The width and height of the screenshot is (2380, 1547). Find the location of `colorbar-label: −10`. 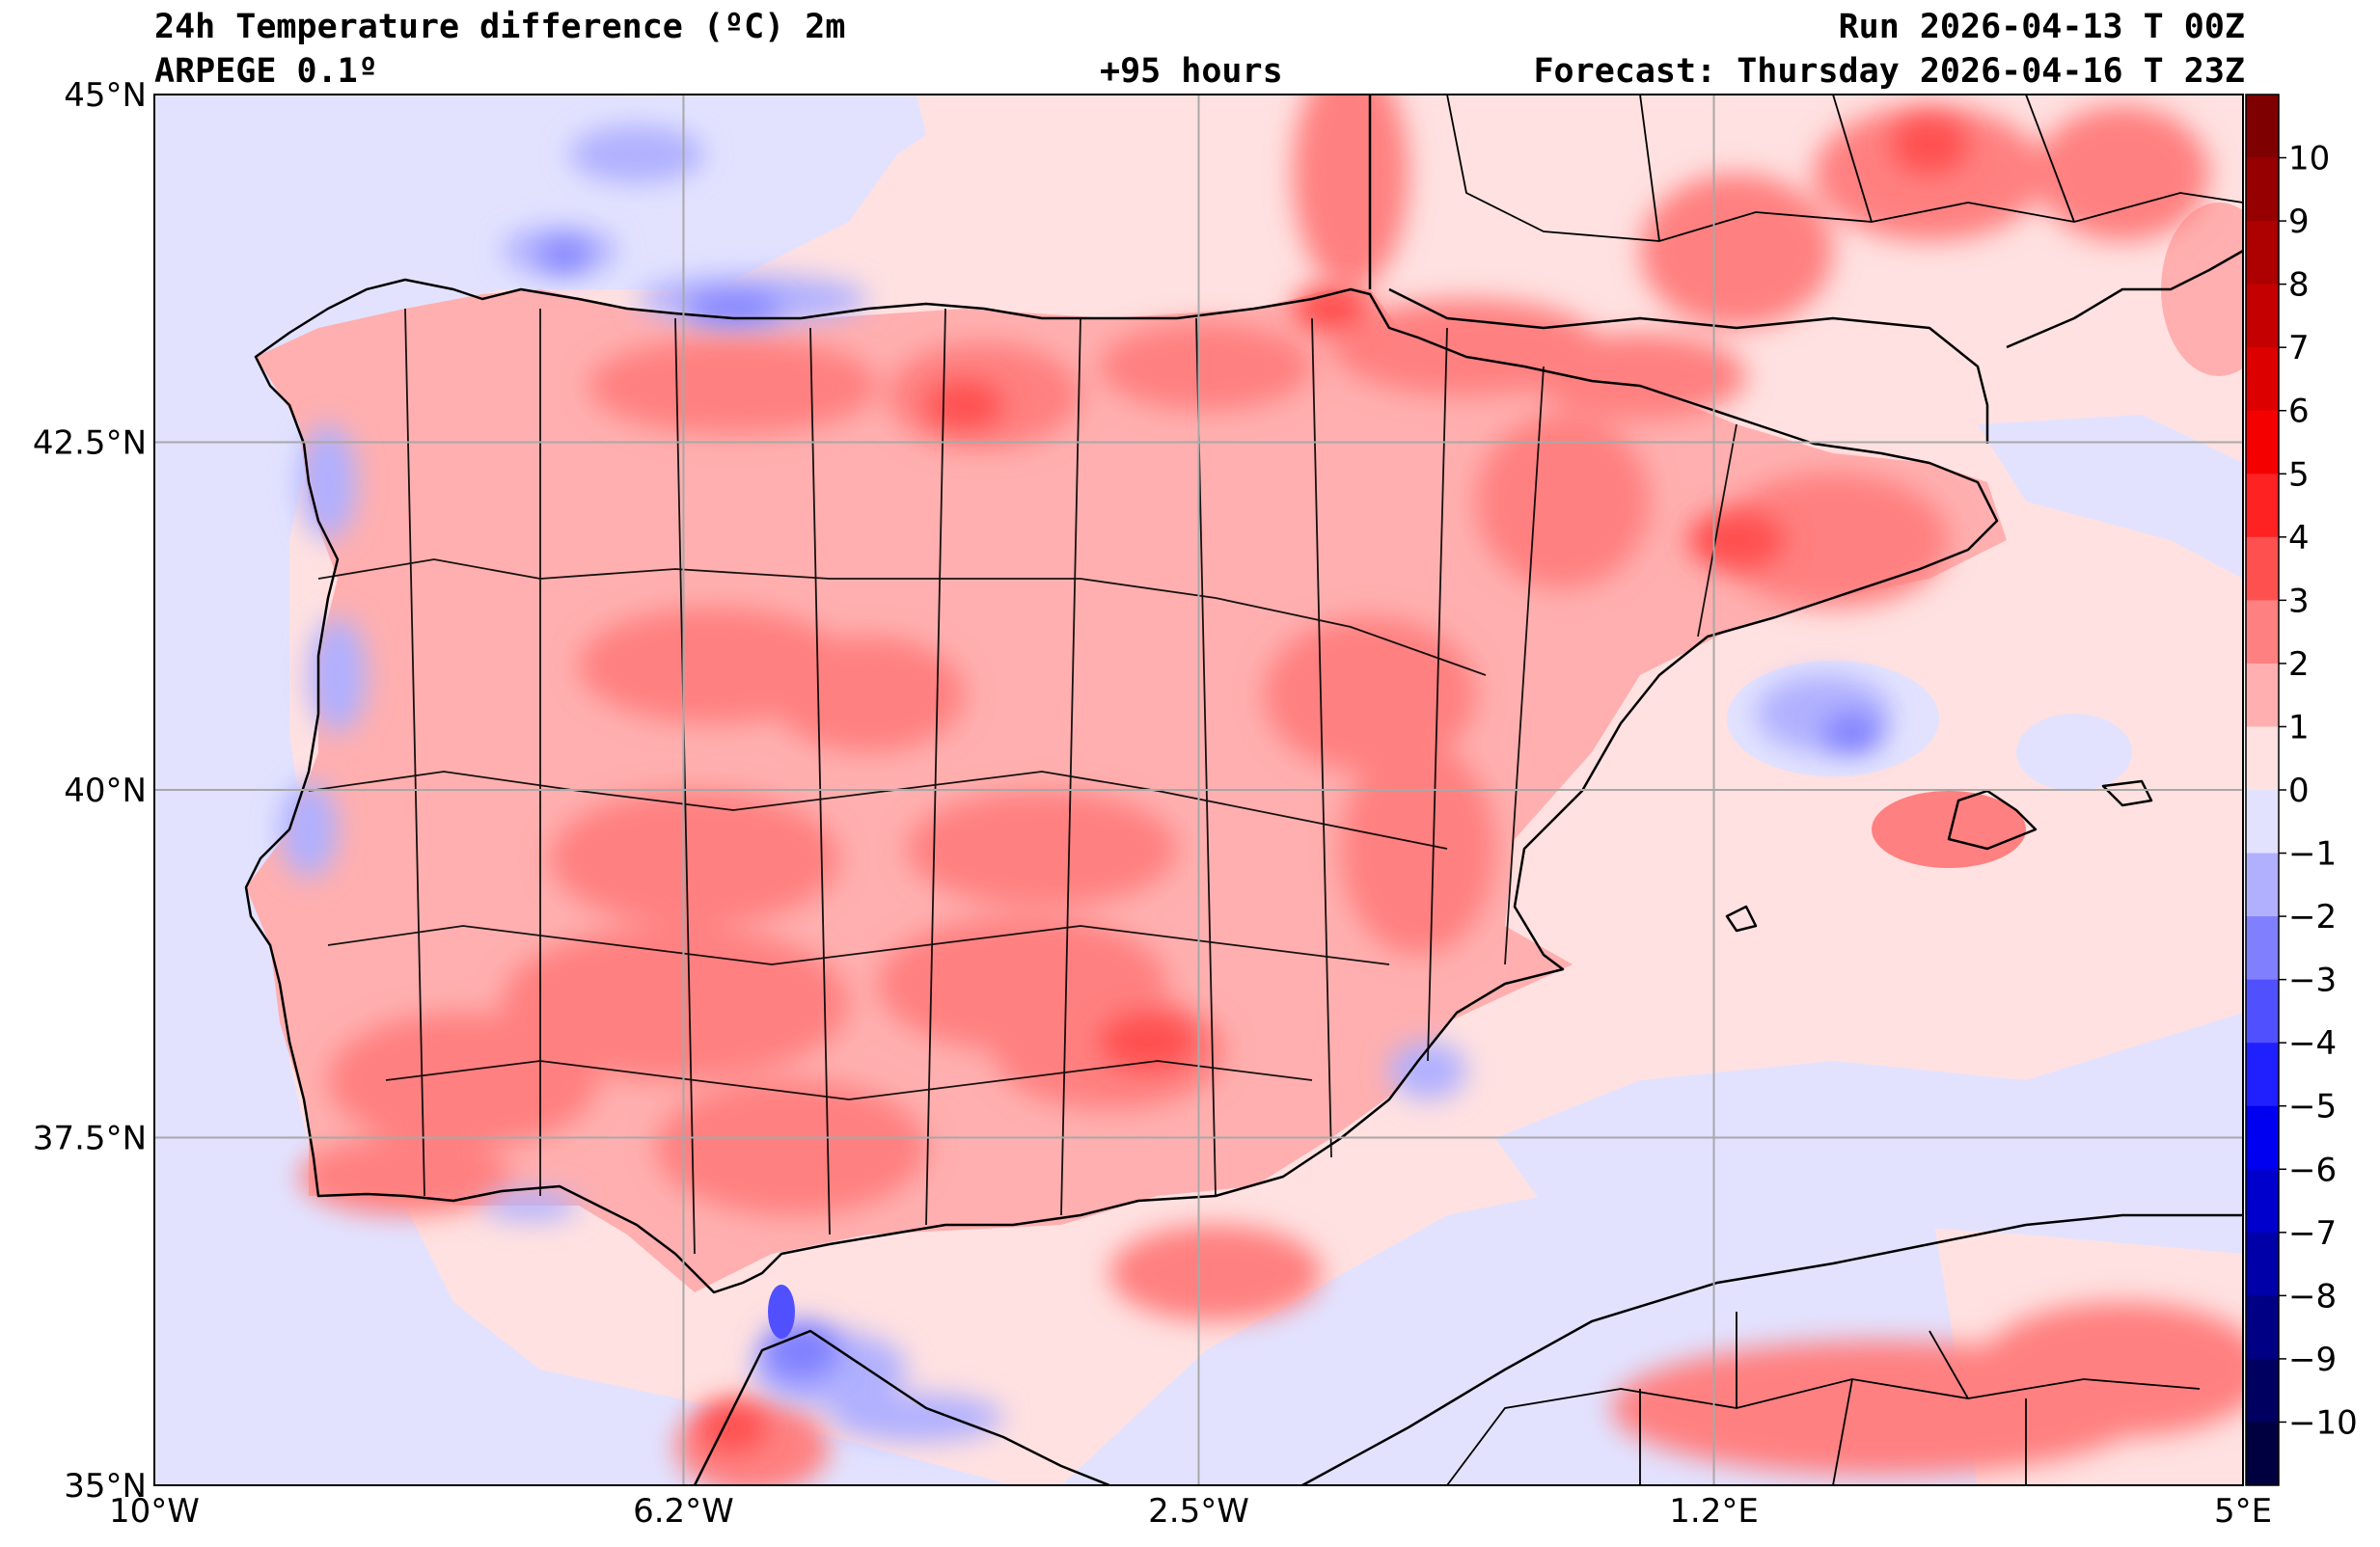

colorbar-label: −10 is located at coordinates (2323, 1422).